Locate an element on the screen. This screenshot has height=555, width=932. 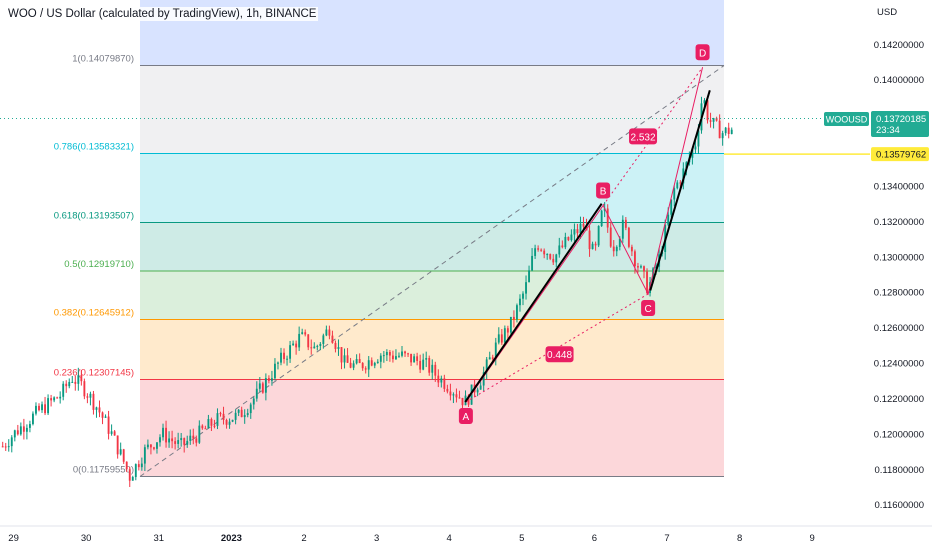
x-tick-label: 9 is located at coordinates (812, 538).